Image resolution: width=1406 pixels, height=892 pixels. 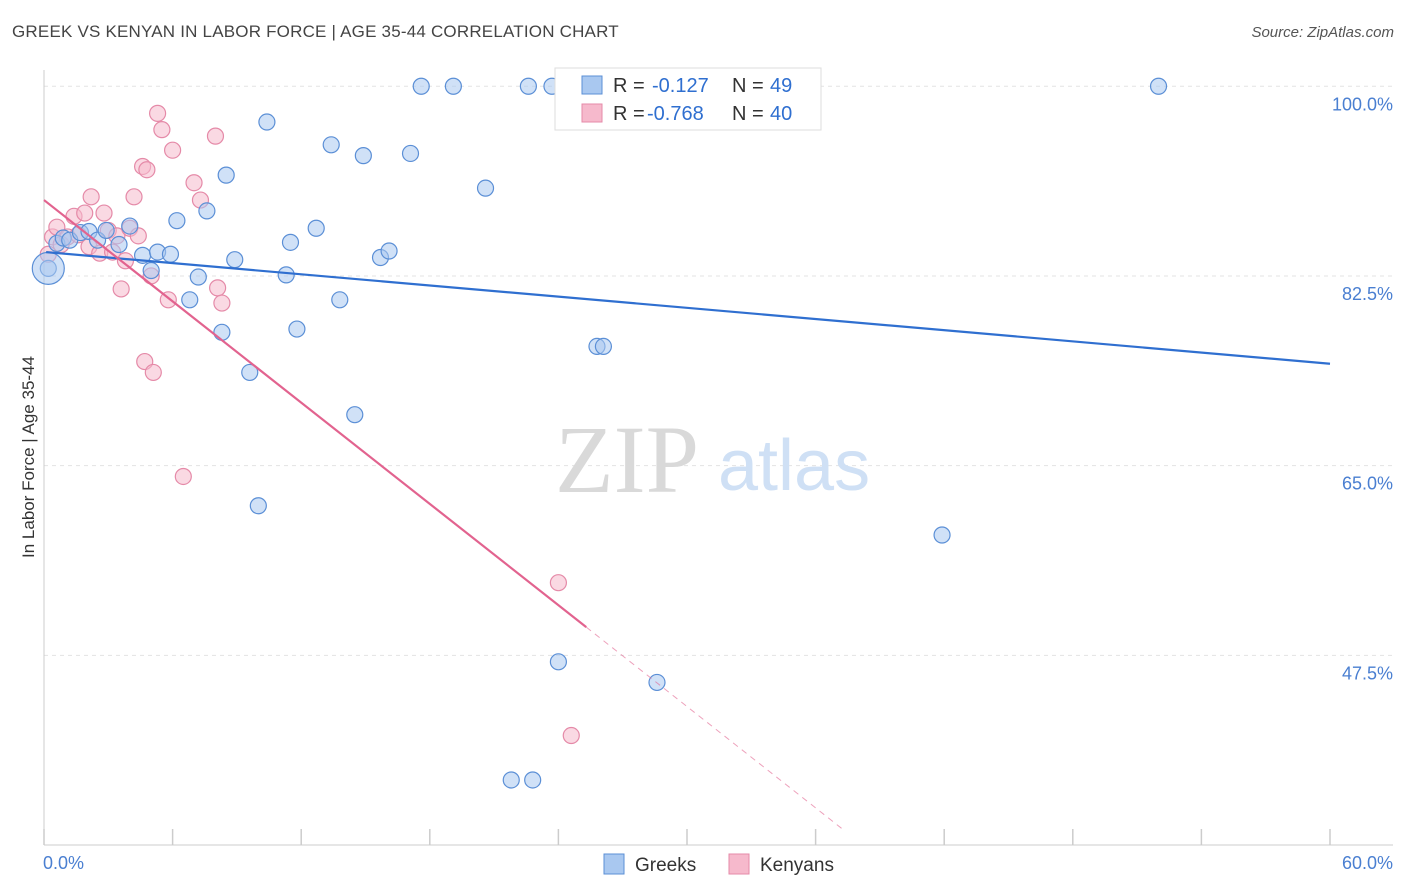 What do you see at coordinates (1322, 32) in the screenshot?
I see `source-label: Source: ZipAtlas.com` at bounding box center [1322, 32].